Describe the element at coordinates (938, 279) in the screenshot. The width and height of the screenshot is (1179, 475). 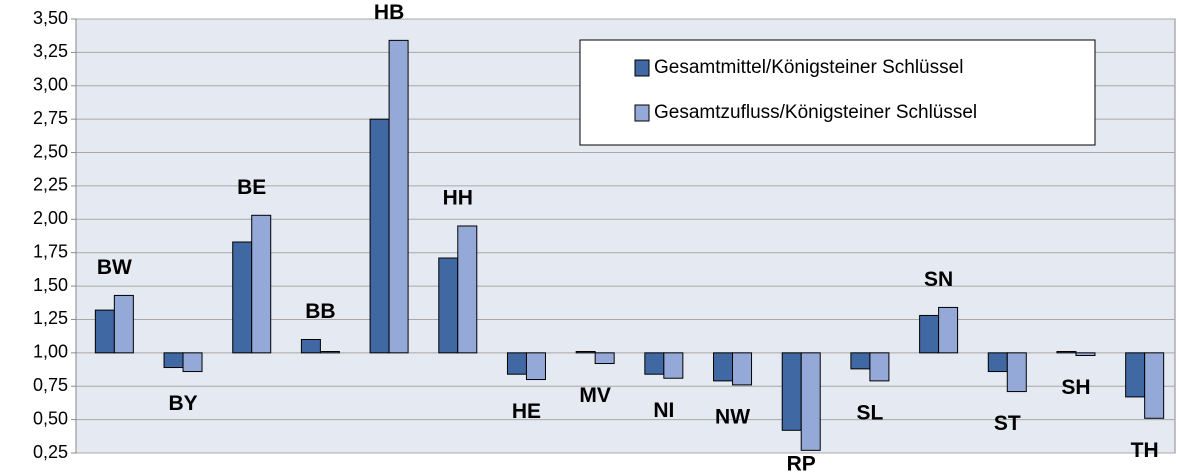
I see `category-label: SN` at that location.